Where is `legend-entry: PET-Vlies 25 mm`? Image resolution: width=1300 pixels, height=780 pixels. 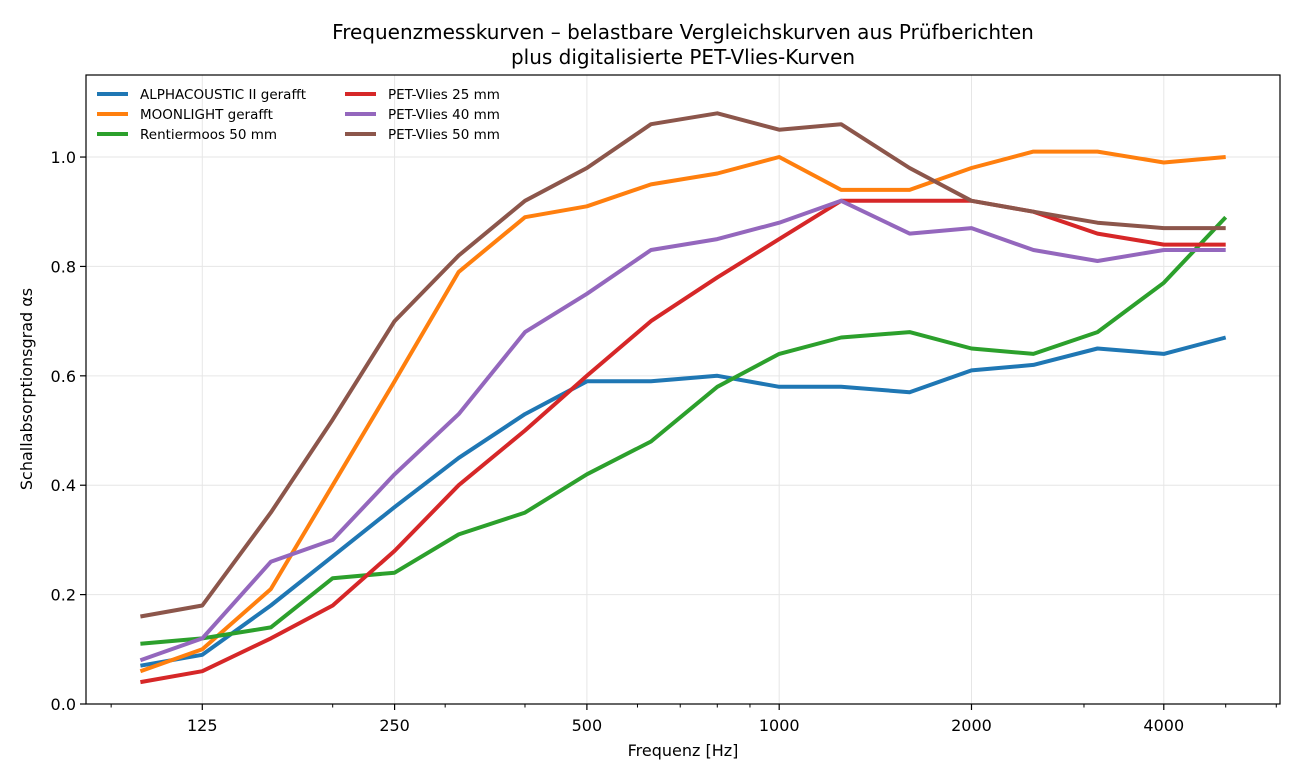 legend-entry: PET-Vlies 25 mm is located at coordinates (422, 95).